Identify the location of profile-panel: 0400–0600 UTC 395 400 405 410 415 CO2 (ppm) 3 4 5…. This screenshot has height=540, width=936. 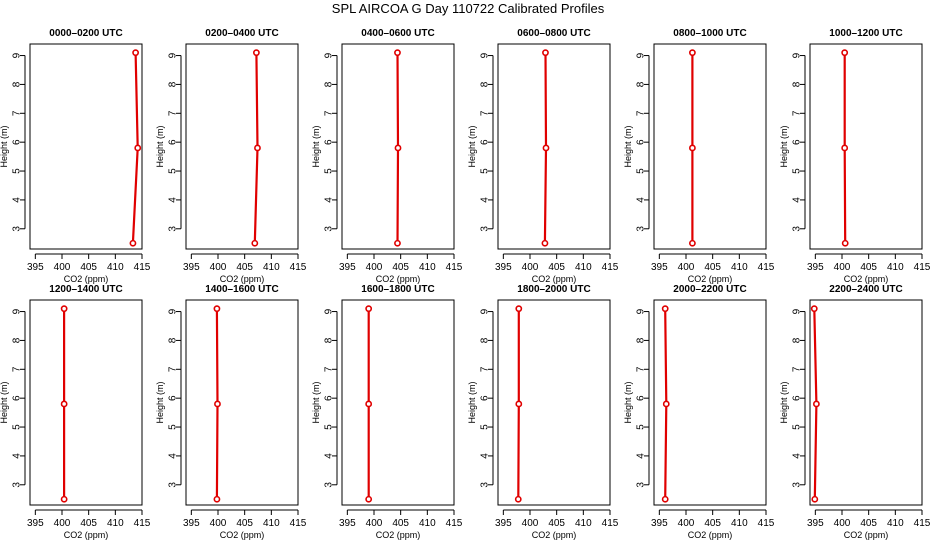
(387, 156).